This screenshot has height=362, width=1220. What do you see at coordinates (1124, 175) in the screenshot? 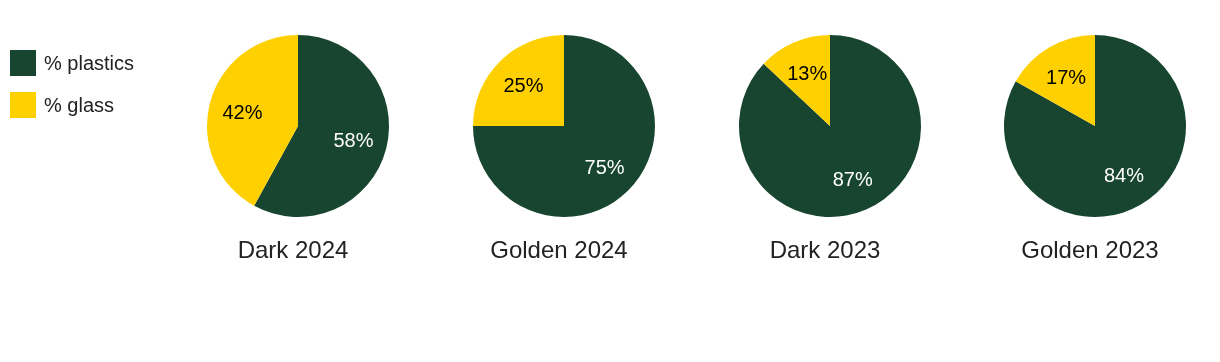
I see `data-label: 84%` at bounding box center [1124, 175].